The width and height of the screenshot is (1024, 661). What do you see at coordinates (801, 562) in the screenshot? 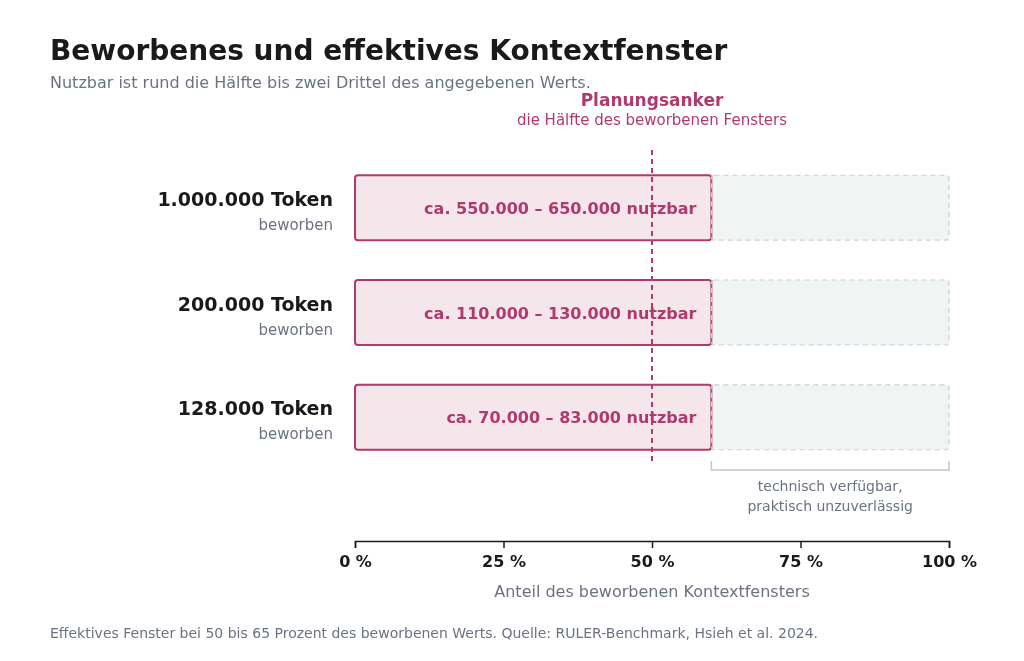
I see `x-tick-label: 75 %` at bounding box center [801, 562].